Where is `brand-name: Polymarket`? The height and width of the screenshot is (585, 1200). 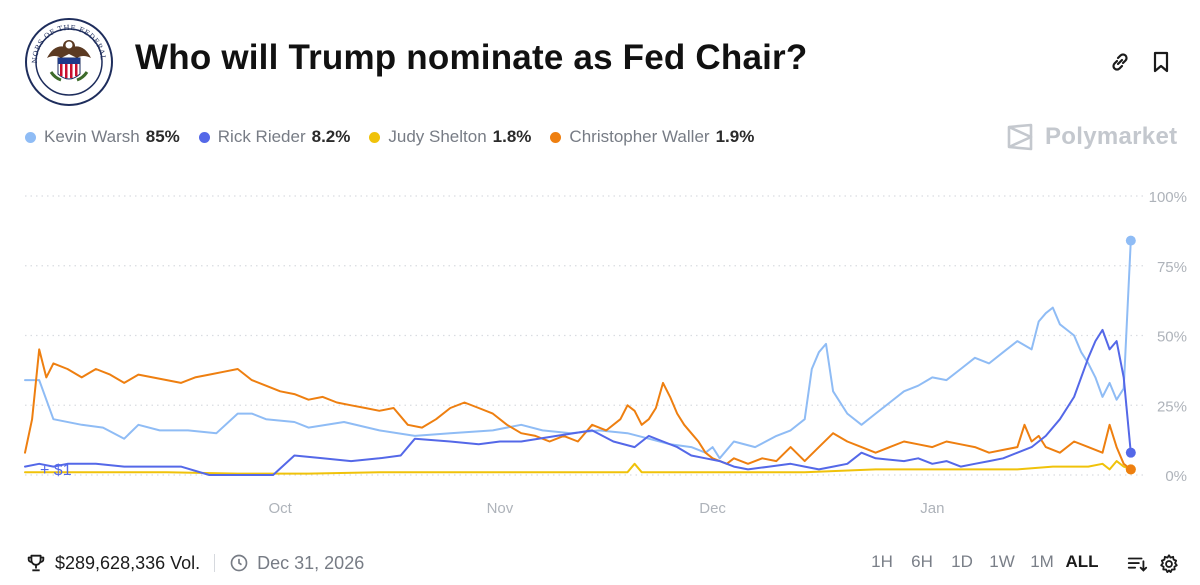 brand-name: Polymarket is located at coordinates (1111, 136).